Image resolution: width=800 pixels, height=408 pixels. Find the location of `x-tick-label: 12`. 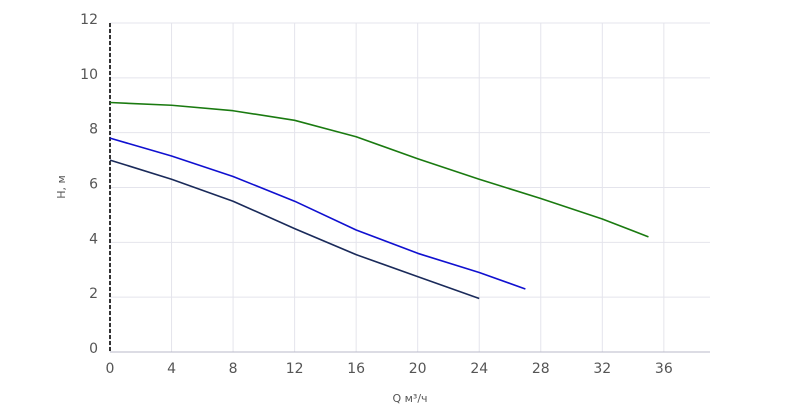

x-tick-label: 12 is located at coordinates (295, 369).